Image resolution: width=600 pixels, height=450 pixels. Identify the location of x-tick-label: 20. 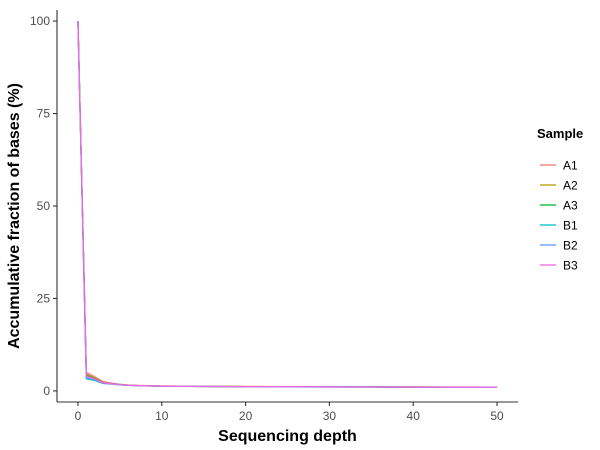
(246, 416).